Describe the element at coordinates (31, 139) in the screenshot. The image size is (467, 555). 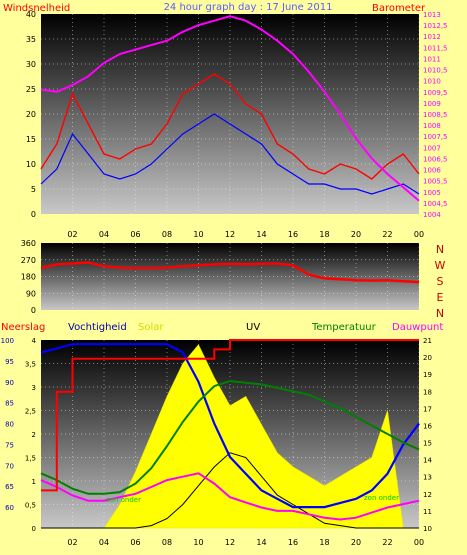
I see `wind-y-tick: 15` at that location.